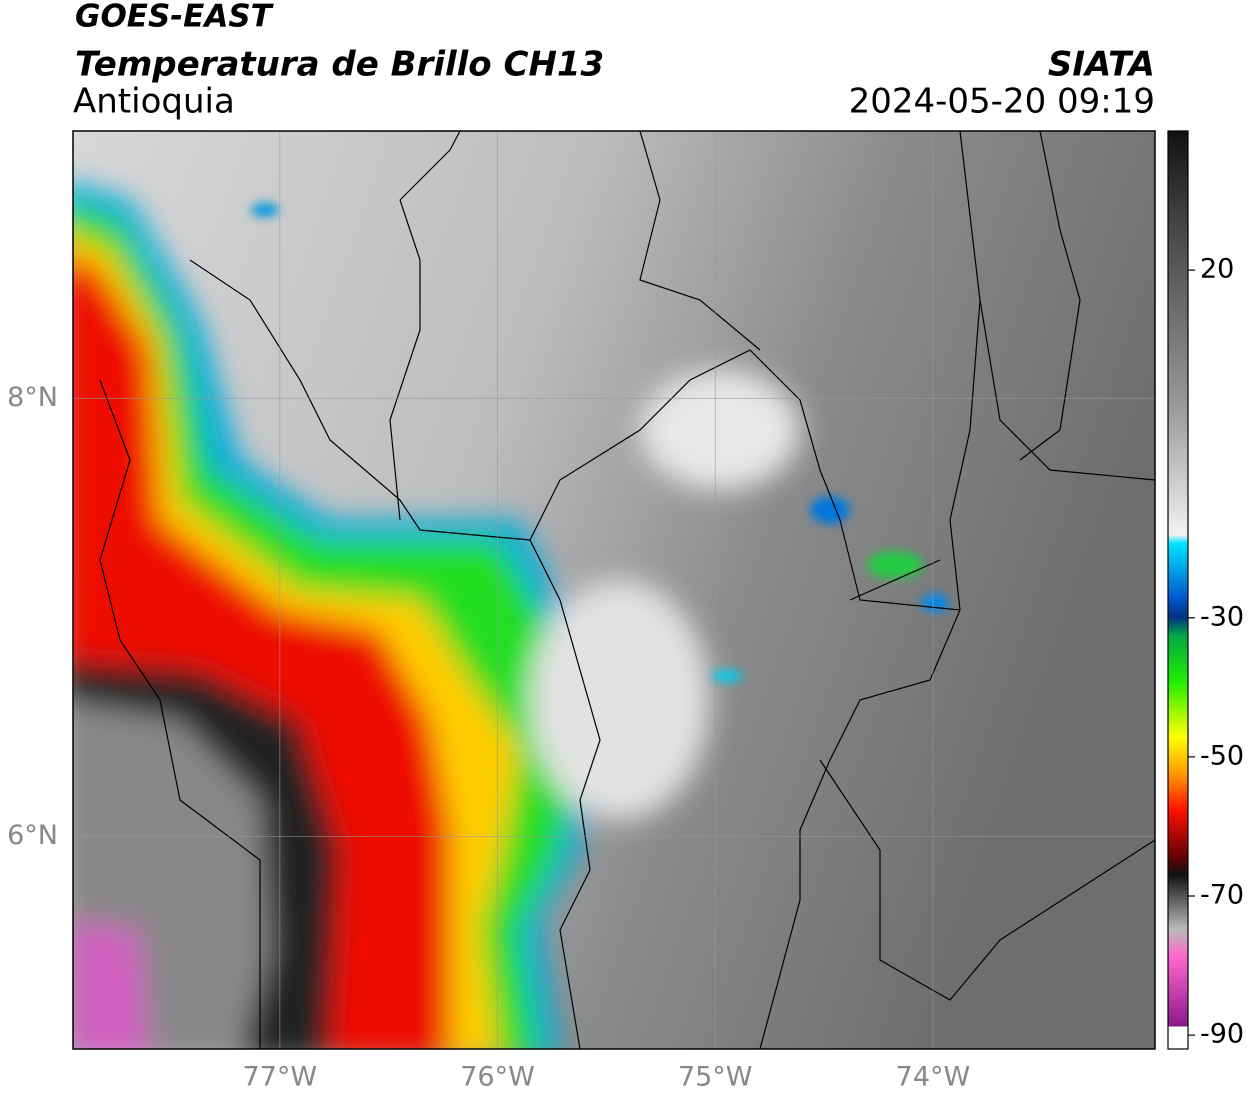 The image size is (1252, 1103). I want to click on subtitle: Antioquia, so click(154, 102).